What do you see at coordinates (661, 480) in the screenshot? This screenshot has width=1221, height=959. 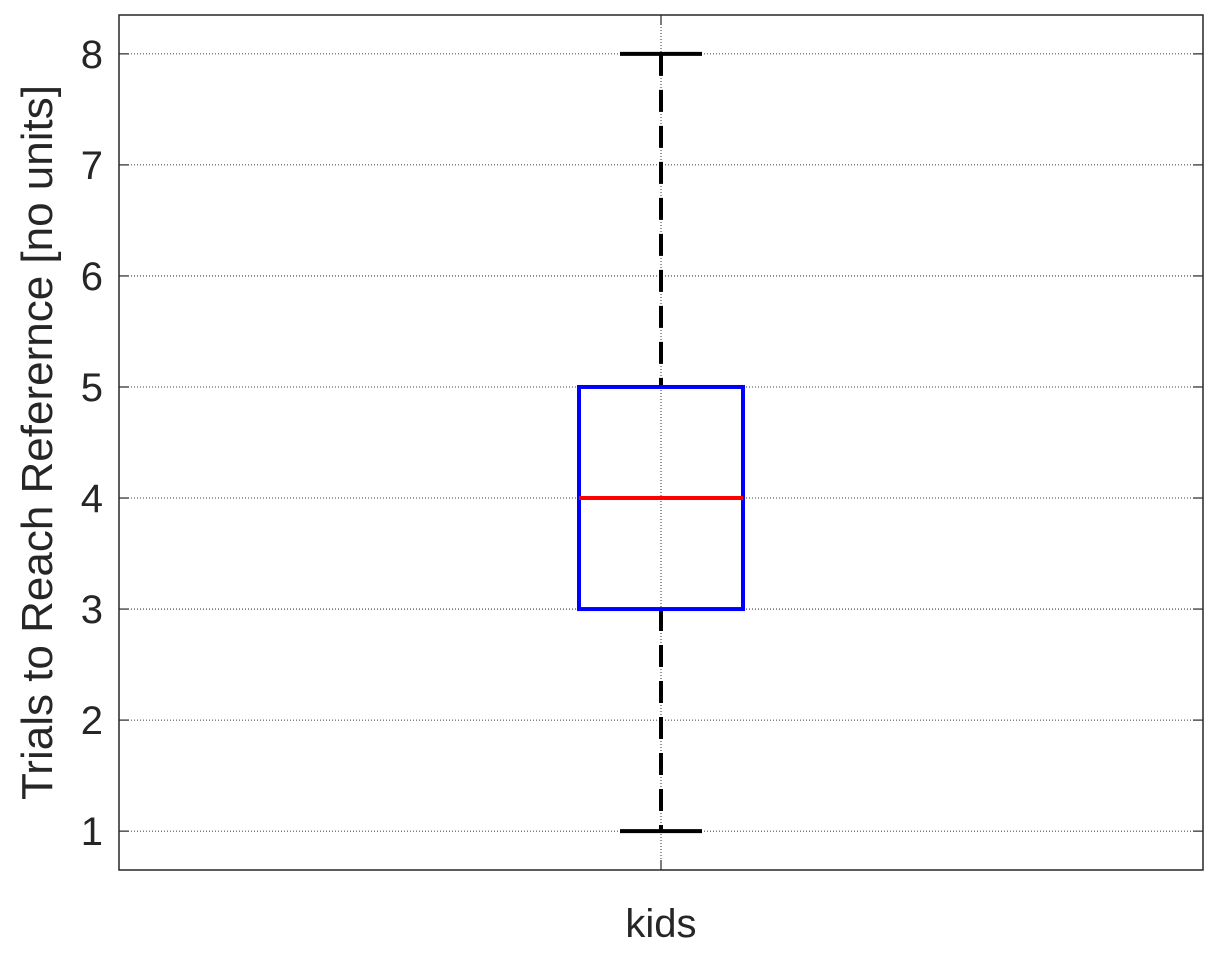 I see `x-tick-labels: kids` at bounding box center [661, 480].